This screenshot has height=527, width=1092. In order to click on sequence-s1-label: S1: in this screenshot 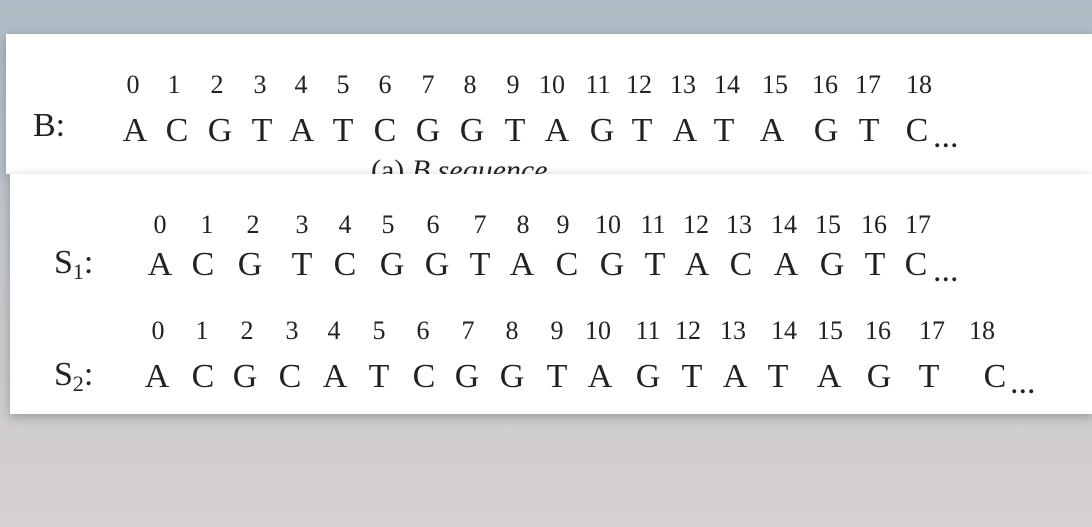, I will do `click(73, 264)`.